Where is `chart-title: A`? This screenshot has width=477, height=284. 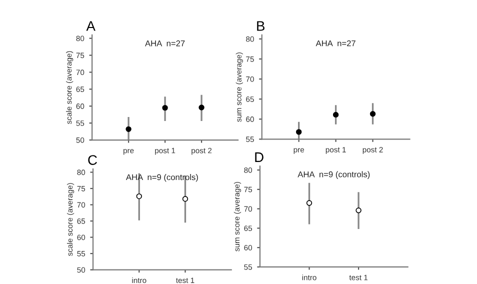 chart-title: A is located at coordinates (91, 26).